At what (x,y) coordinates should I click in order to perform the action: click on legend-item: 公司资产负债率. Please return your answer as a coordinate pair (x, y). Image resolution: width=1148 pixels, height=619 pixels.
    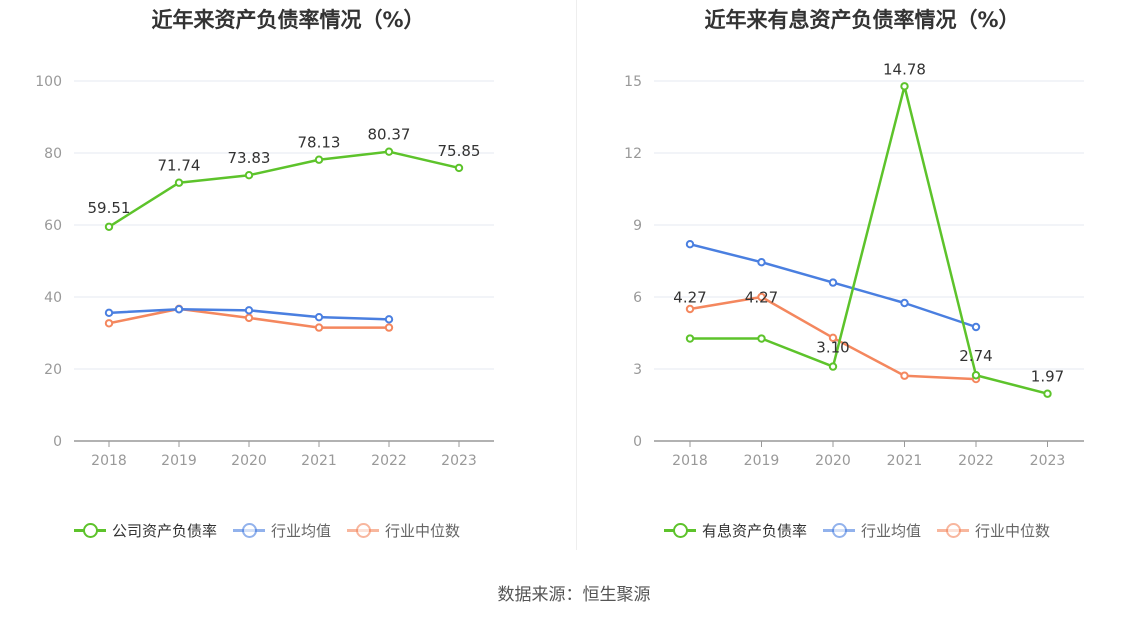
    Looking at the image, I should click on (145, 530).